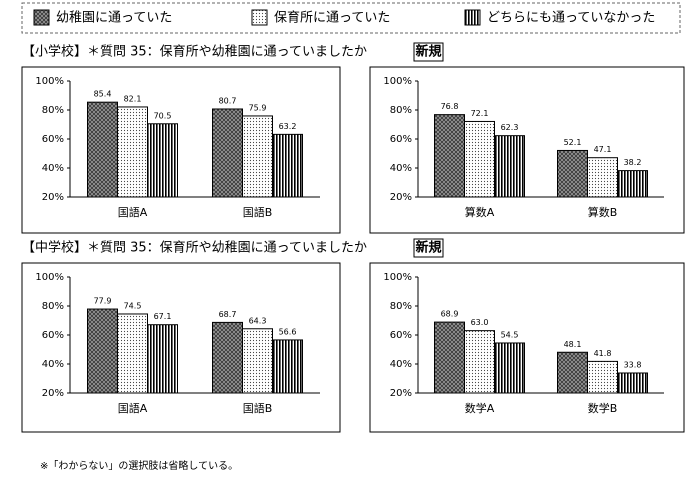 The image size is (700, 492). I want to click on data-label: 63.2, so click(288, 126).